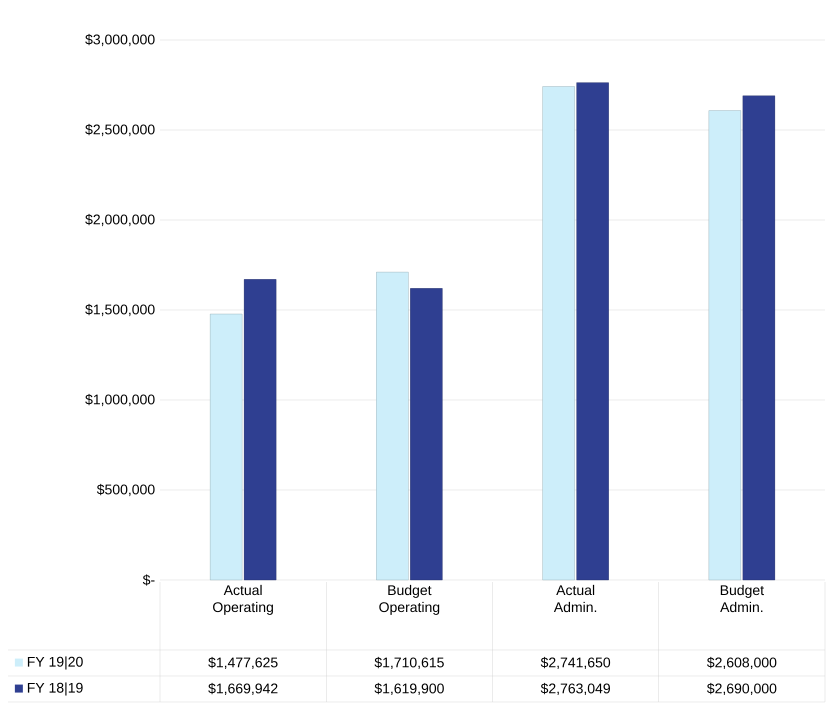 The width and height of the screenshot is (831, 725). What do you see at coordinates (409, 599) in the screenshot?
I see `x-tick-label: Budget Operating` at bounding box center [409, 599].